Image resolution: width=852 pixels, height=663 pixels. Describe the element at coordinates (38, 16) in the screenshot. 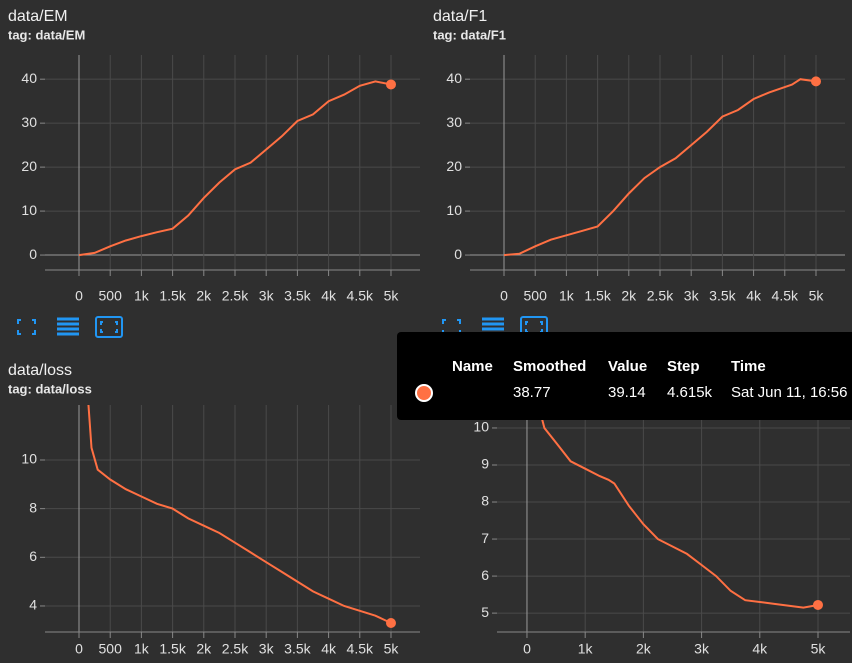

I see `chart-title: data/EM` at that location.